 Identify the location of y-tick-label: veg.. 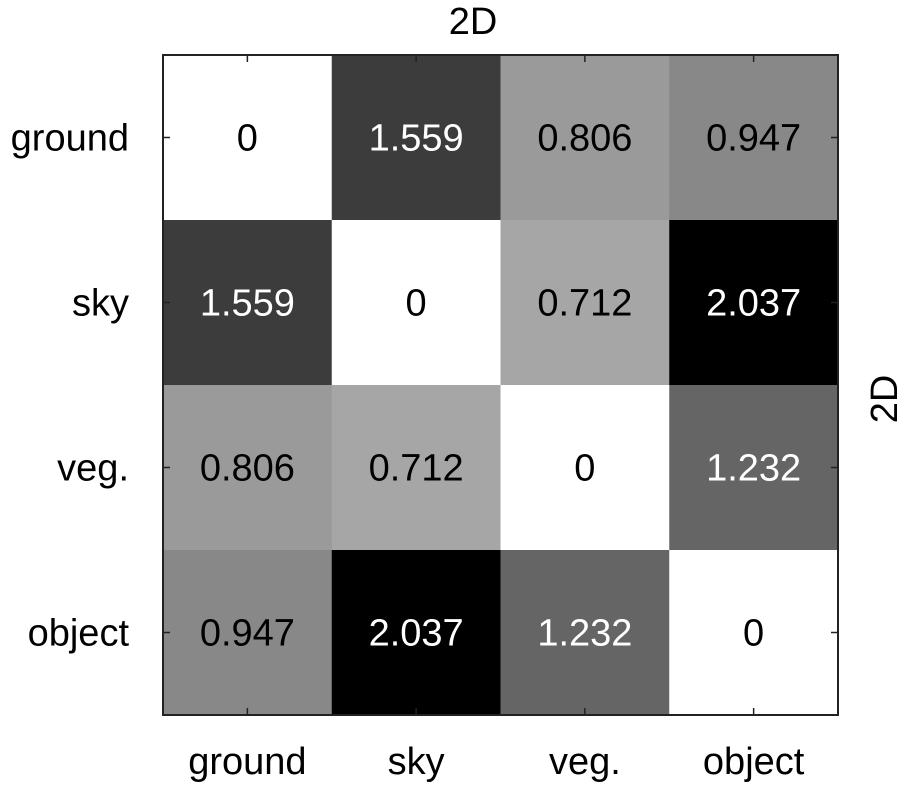
(93, 469).